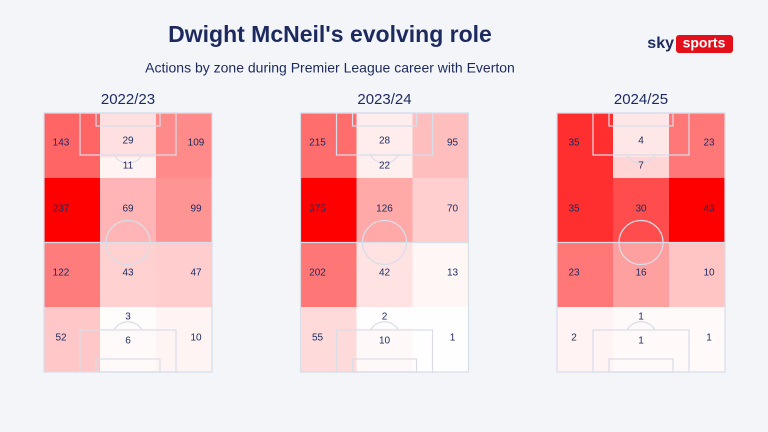 The image size is (768, 432). I want to click on zone-value: 22, so click(385, 166).